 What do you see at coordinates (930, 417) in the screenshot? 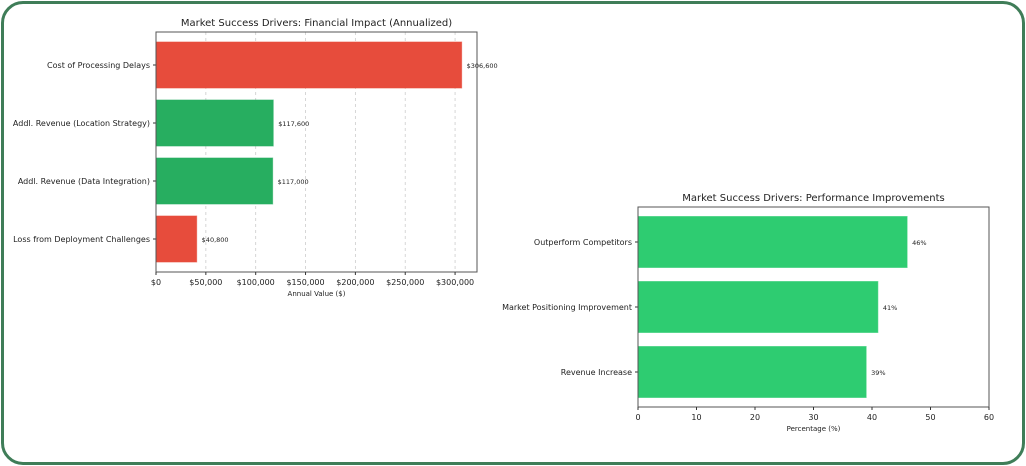
I see `performance-x-tick-label: 50` at bounding box center [930, 417].